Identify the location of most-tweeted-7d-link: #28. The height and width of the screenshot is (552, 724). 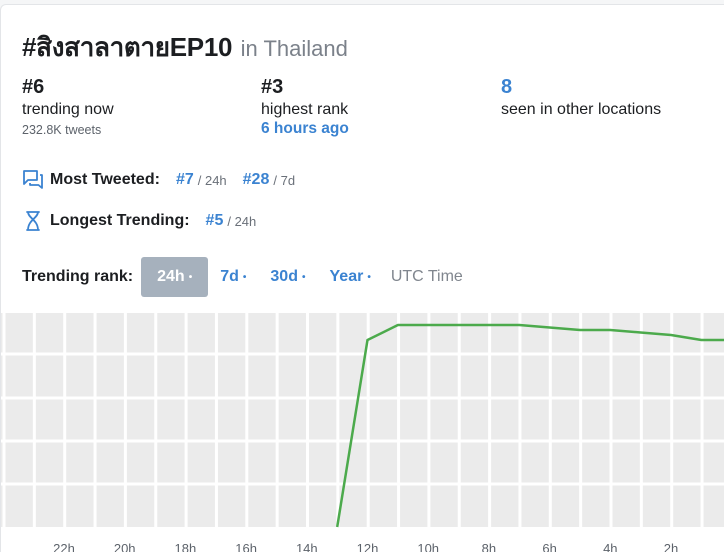
(256, 179).